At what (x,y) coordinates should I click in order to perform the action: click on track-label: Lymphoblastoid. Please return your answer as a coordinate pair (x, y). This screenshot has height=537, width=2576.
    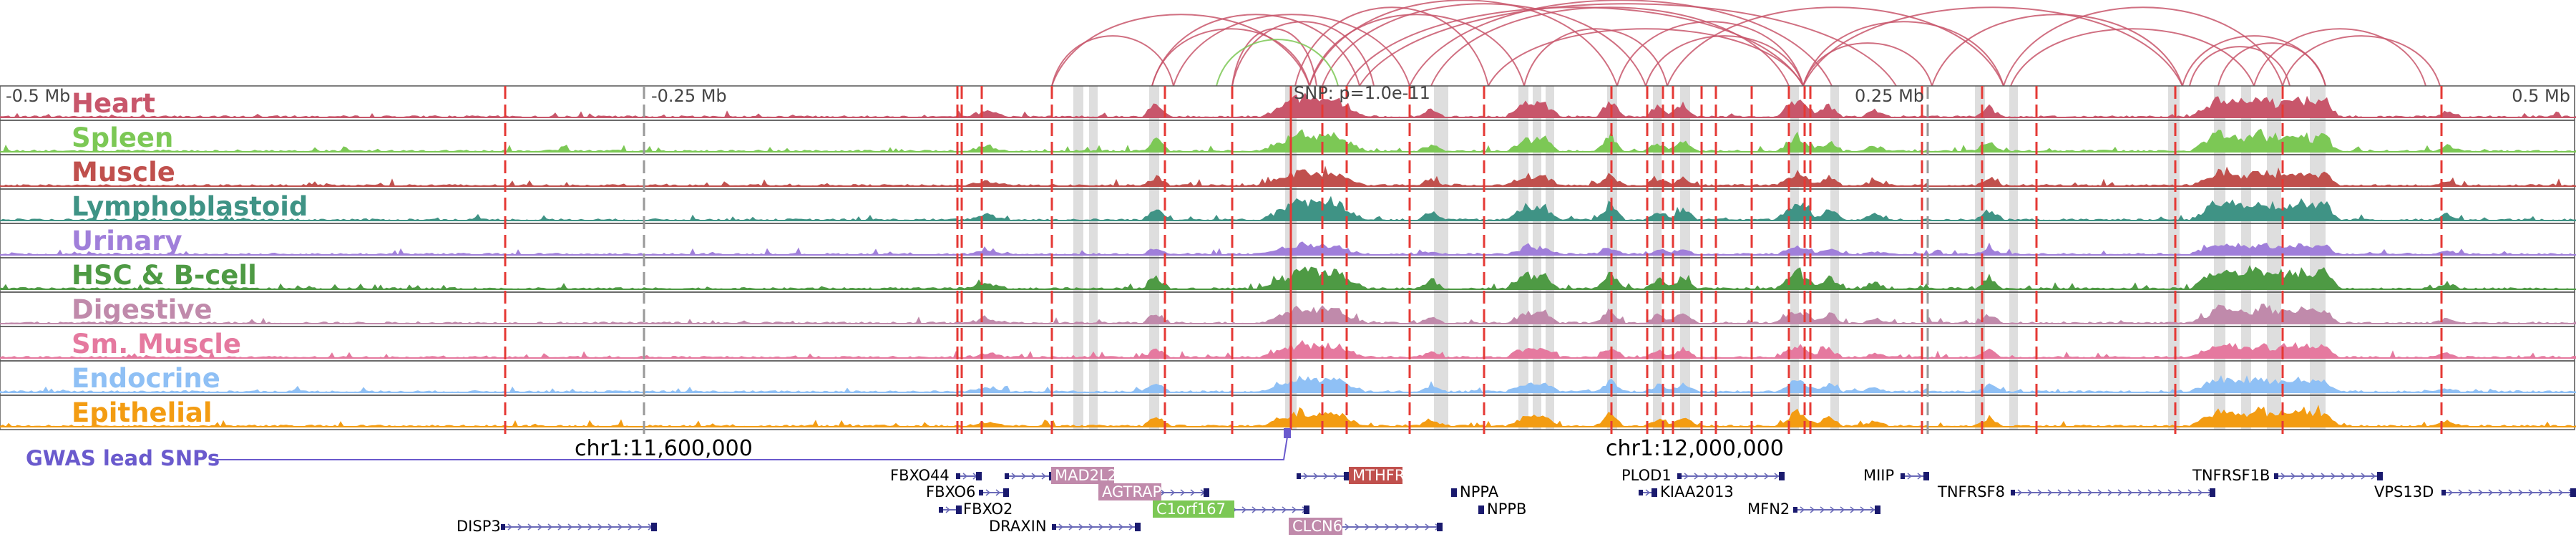
    Looking at the image, I should click on (190, 206).